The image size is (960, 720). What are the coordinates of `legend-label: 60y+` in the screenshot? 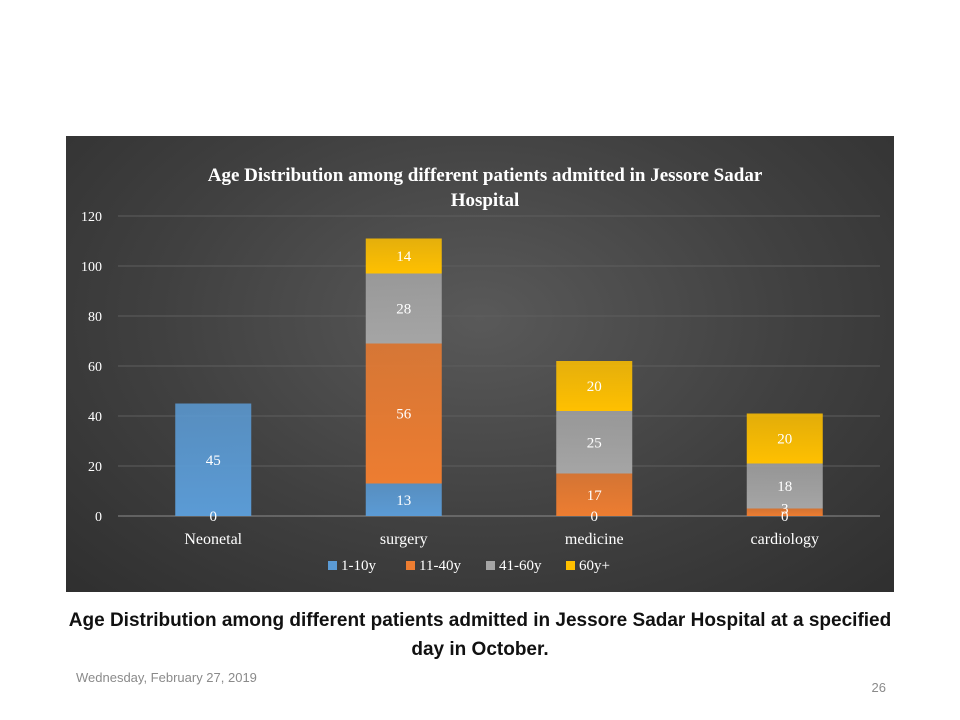 It's located at (594, 566).